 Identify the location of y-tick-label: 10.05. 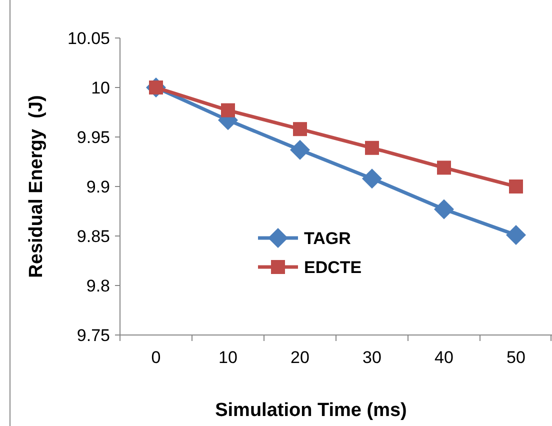
(88, 38).